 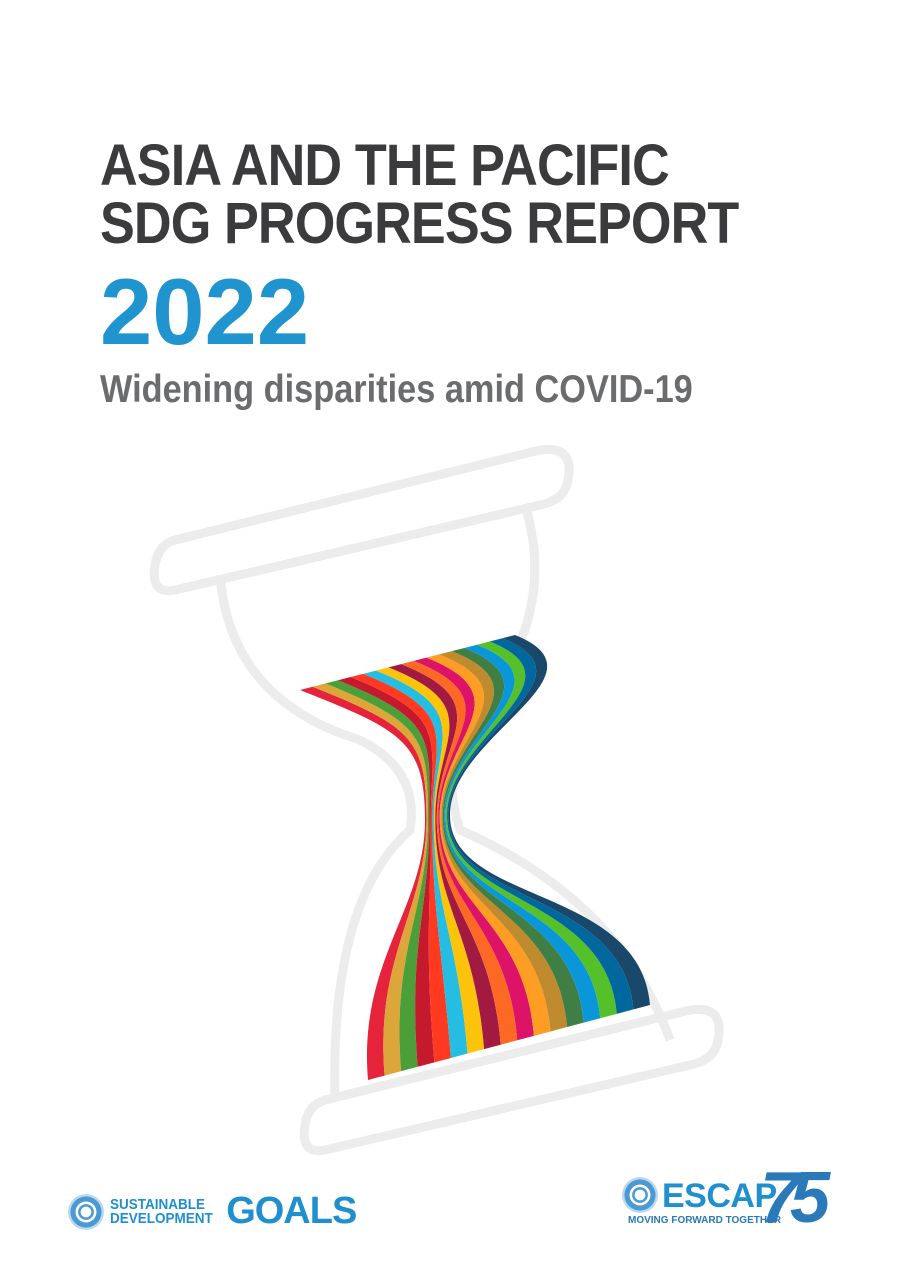 I want to click on sdg-logo-goals: GOALS, so click(x=291, y=1211).